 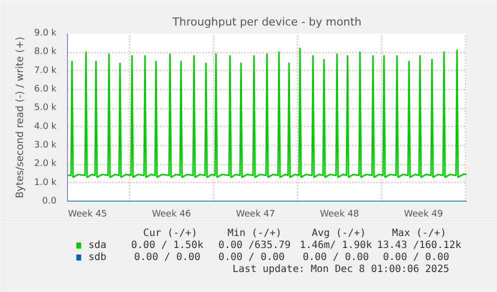 What do you see at coordinates (46, 108) in the screenshot?
I see `y-tick-label: 5.0 k` at bounding box center [46, 108].